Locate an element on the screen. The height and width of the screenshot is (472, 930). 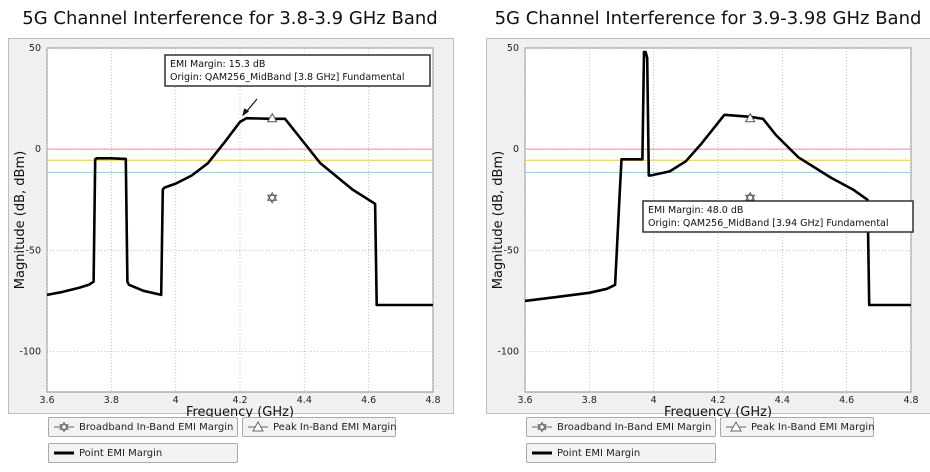
annotation-text: EMI Margin: 48.0 dB is located at coordinates (695, 210).